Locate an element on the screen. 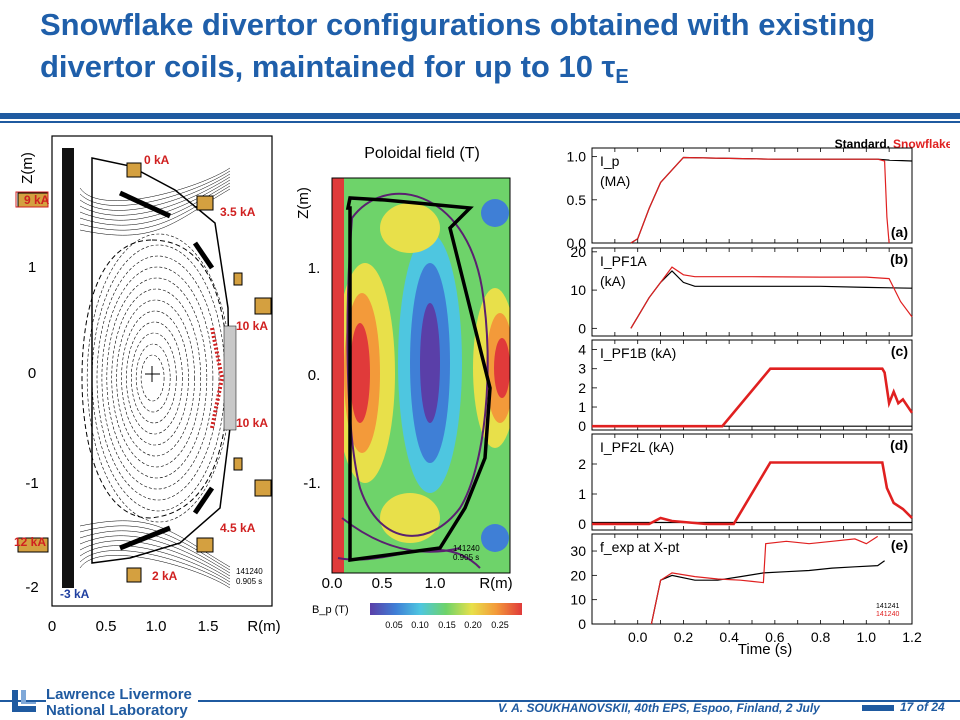 The height and width of the screenshot is (720, 960). y-tick-label: -1 is located at coordinates (31, 483).